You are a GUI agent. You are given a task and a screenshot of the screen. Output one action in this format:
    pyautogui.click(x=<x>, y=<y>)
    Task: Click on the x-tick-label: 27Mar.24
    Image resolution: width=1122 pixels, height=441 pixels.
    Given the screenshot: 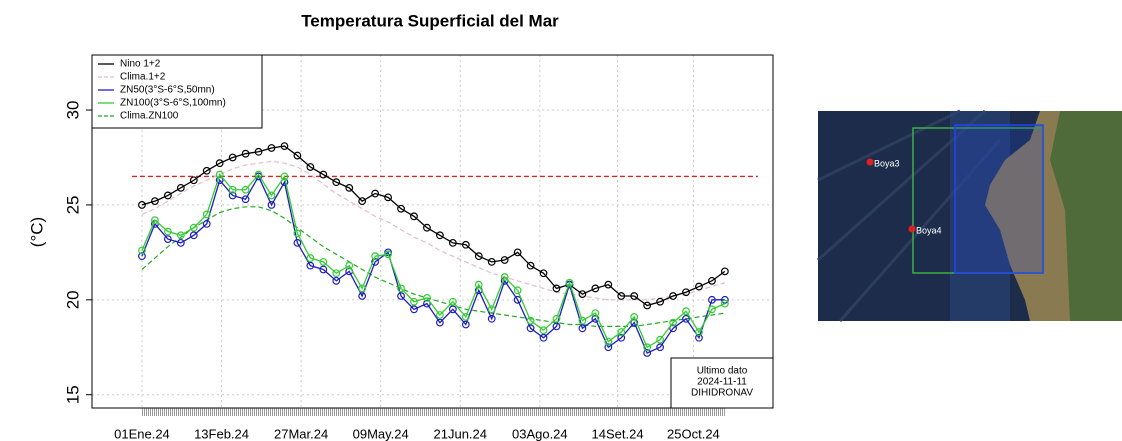 What is the action you would take?
    pyautogui.click(x=301, y=433)
    